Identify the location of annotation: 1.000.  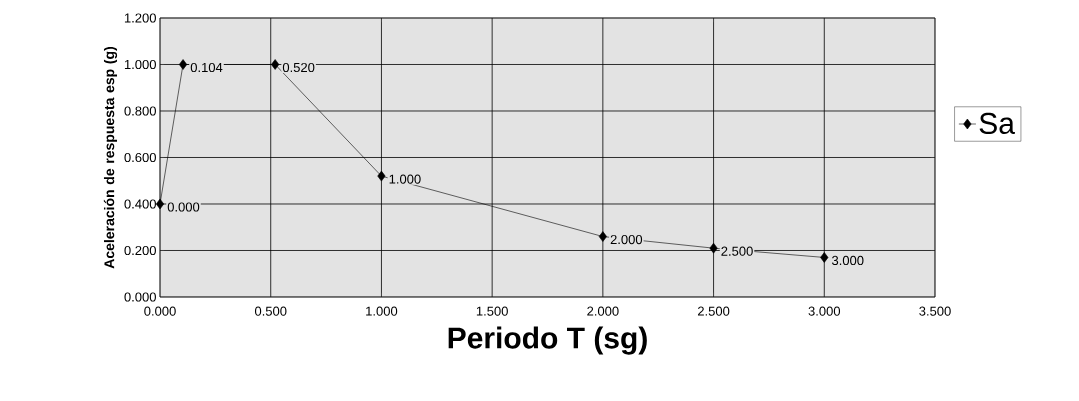
(405, 179).